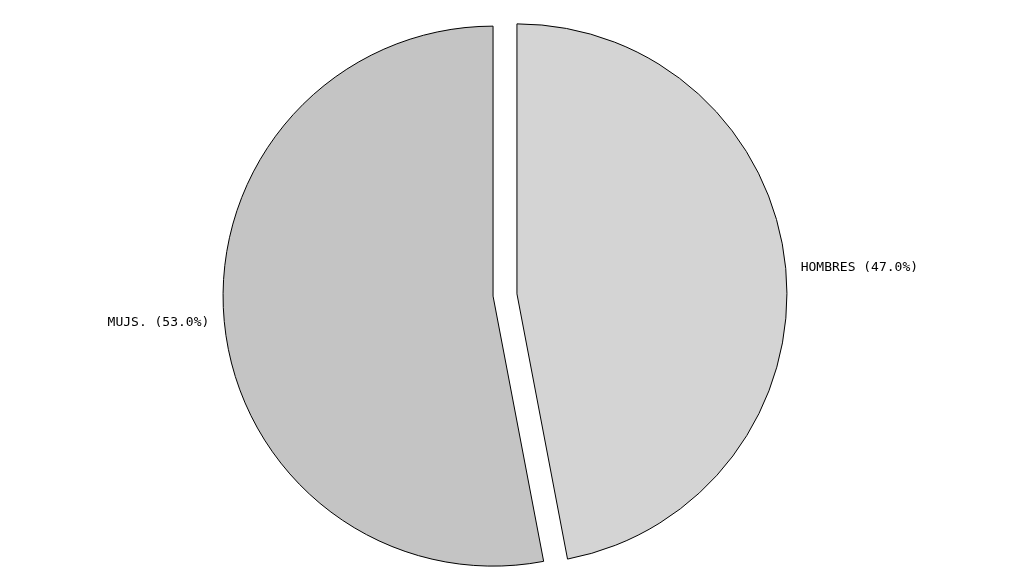 The height and width of the screenshot is (582, 1033). Describe the element at coordinates (158, 322) in the screenshot. I see `slice-label: MUJS. (53.0%)` at that location.